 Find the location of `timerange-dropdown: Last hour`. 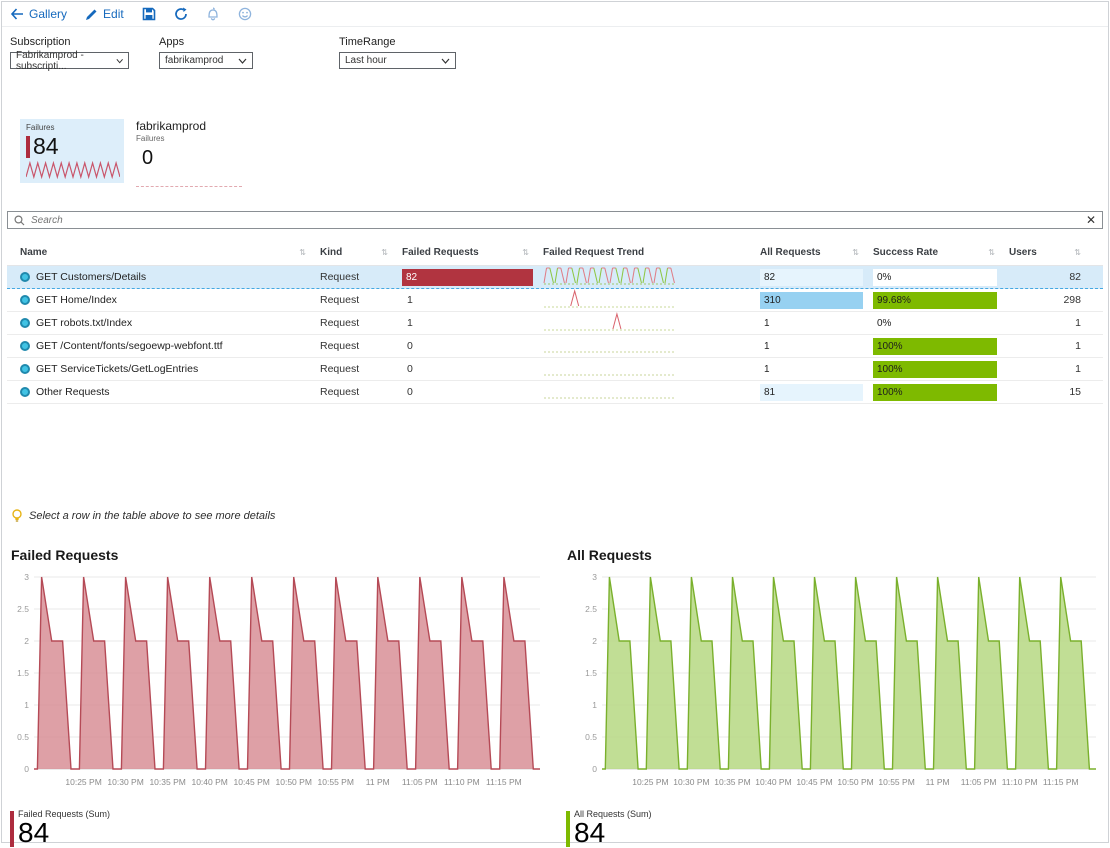

timerange-dropdown: Last hour is located at coordinates (397, 60).